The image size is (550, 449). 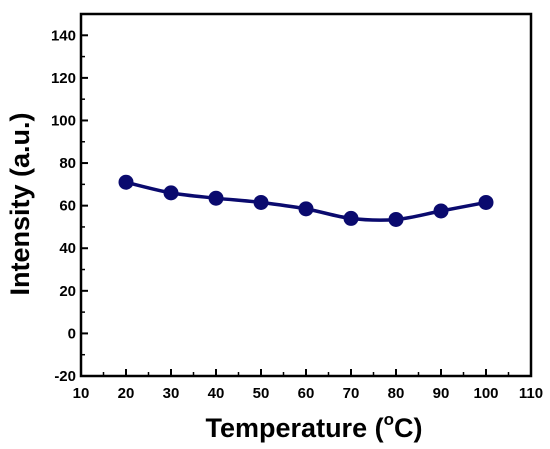 I want to click on x-axis-title: Temperature (oC), so click(x=314, y=426).